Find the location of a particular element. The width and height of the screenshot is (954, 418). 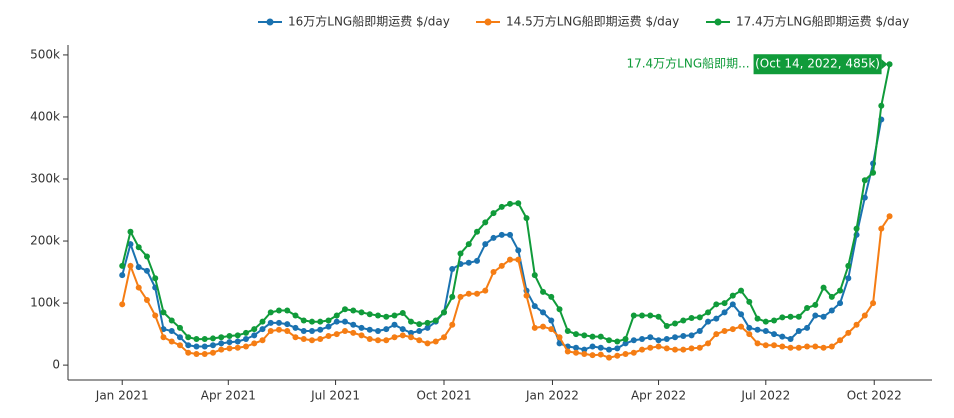

legend-label: 16万方LNG船即期运费 $/day is located at coordinates (369, 21).